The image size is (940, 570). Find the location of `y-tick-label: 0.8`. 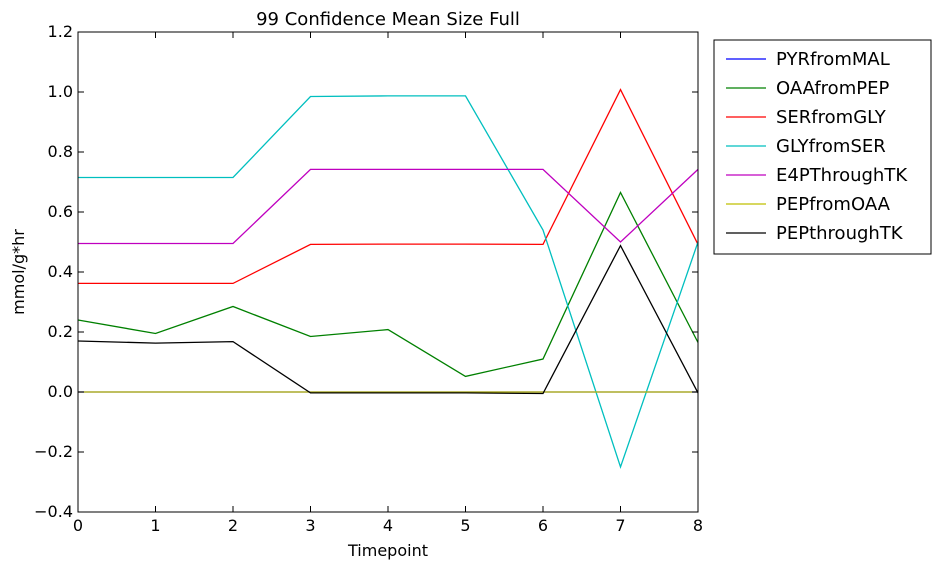

y-tick-label: 0.8 is located at coordinates (60, 151).